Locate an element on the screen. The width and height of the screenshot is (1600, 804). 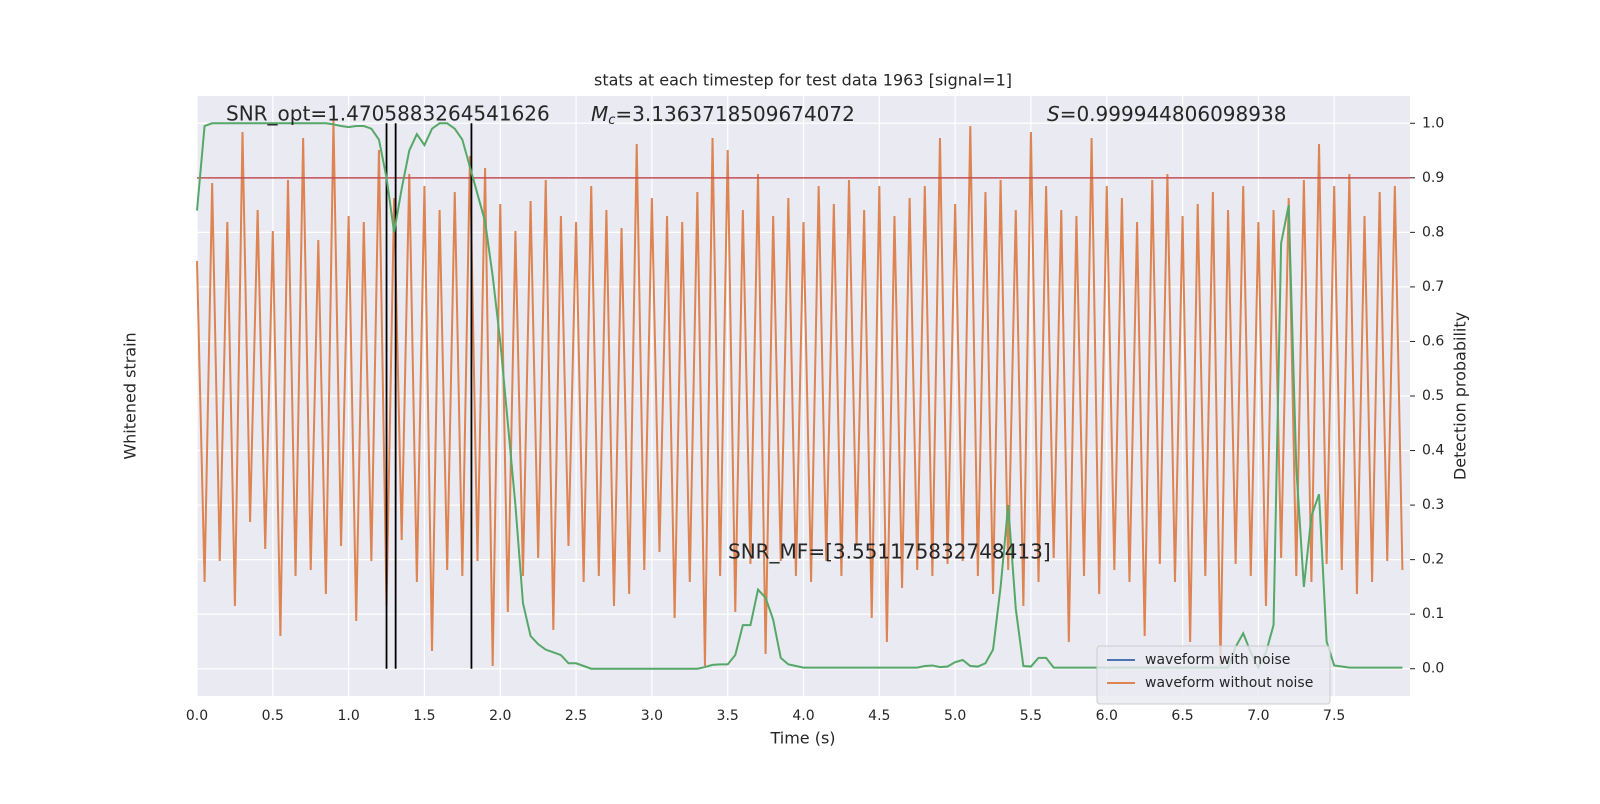
y2-tick-label: 0.7 is located at coordinates (1433, 287).